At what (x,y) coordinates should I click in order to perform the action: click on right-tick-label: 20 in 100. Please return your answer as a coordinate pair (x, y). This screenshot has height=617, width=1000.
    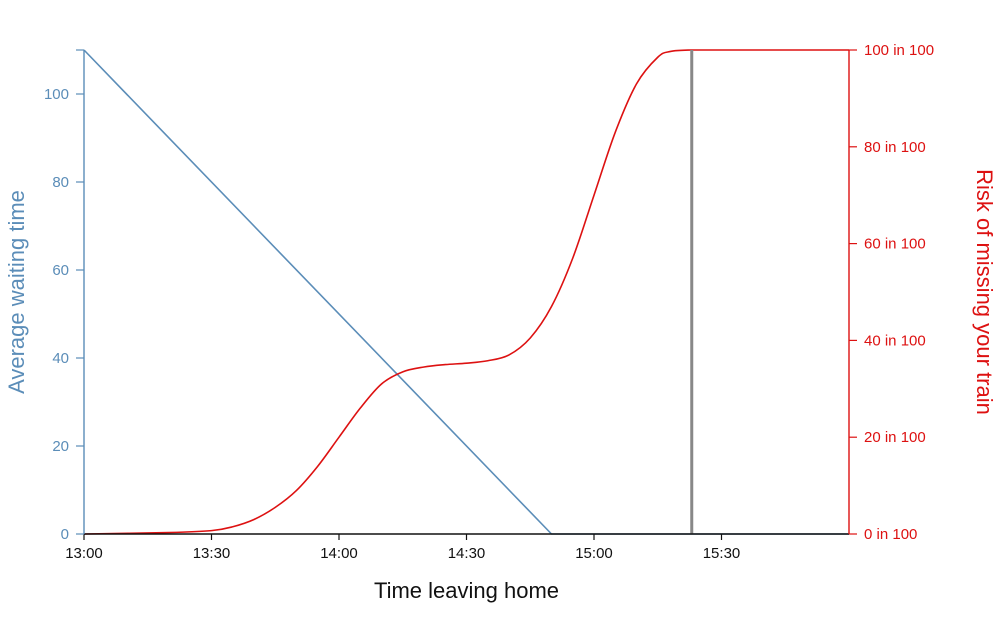
    Looking at the image, I should click on (895, 437).